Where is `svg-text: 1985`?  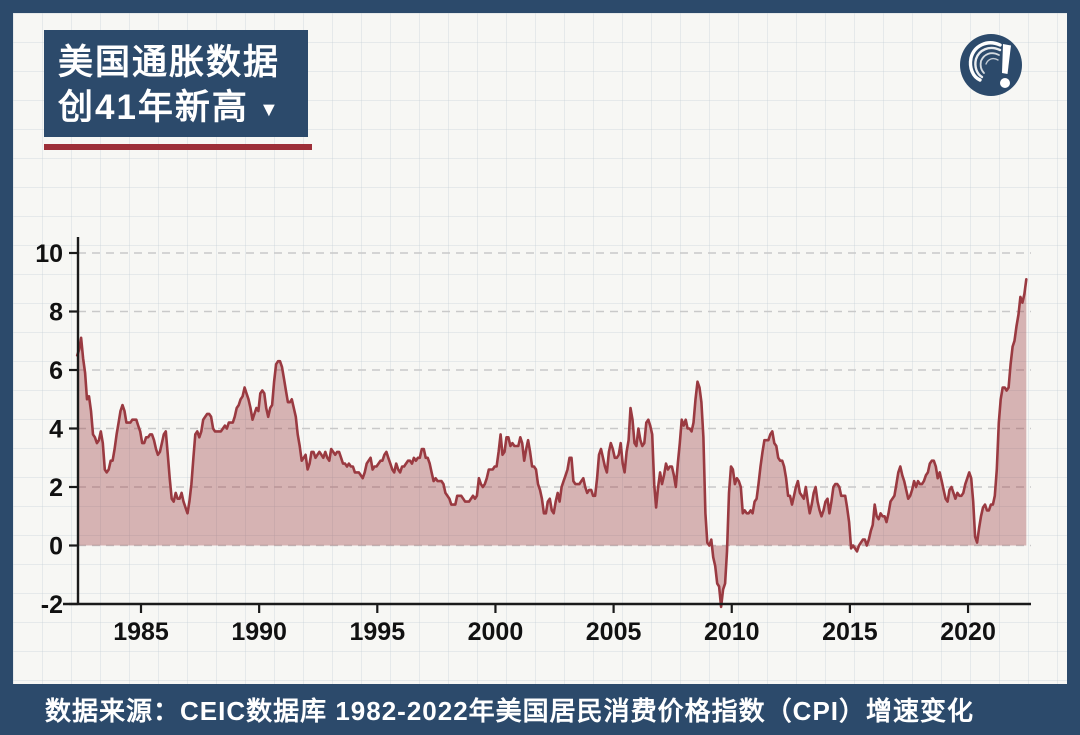
svg-text: 1985 is located at coordinates (141, 632).